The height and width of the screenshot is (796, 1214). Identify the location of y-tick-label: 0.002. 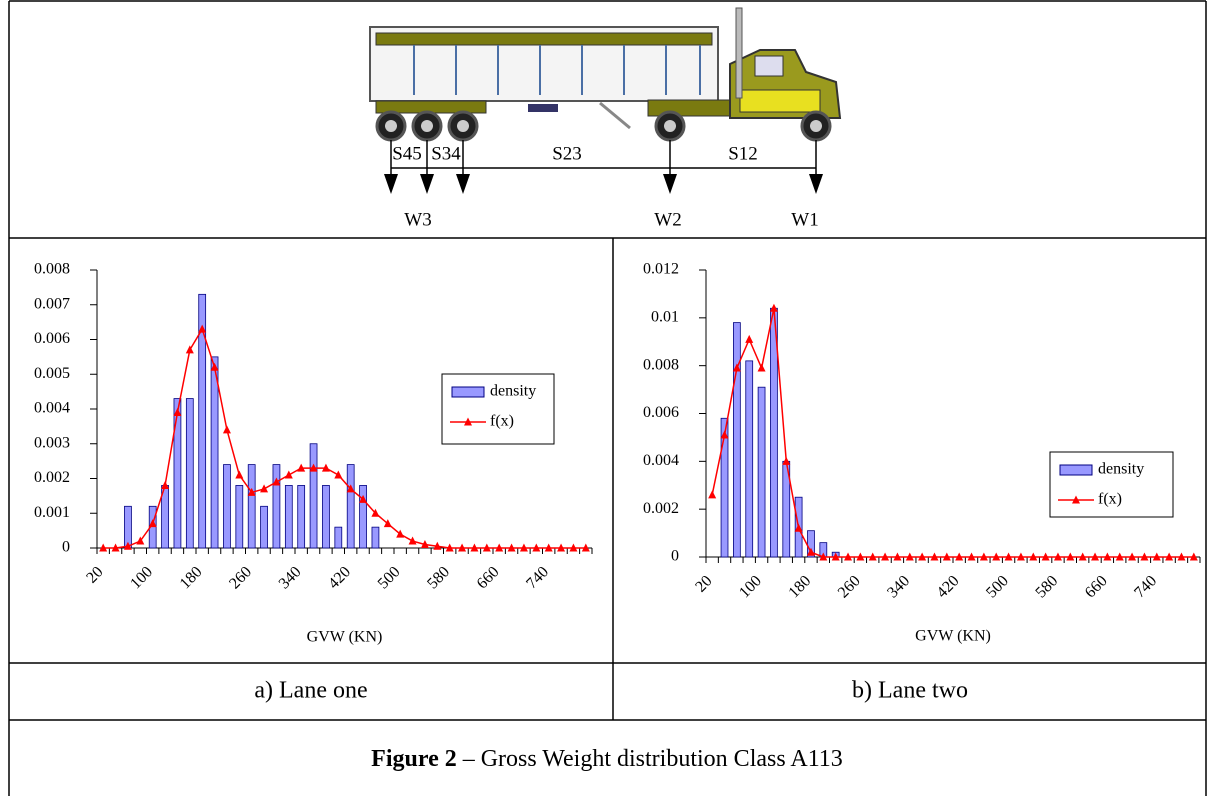
(661, 508).